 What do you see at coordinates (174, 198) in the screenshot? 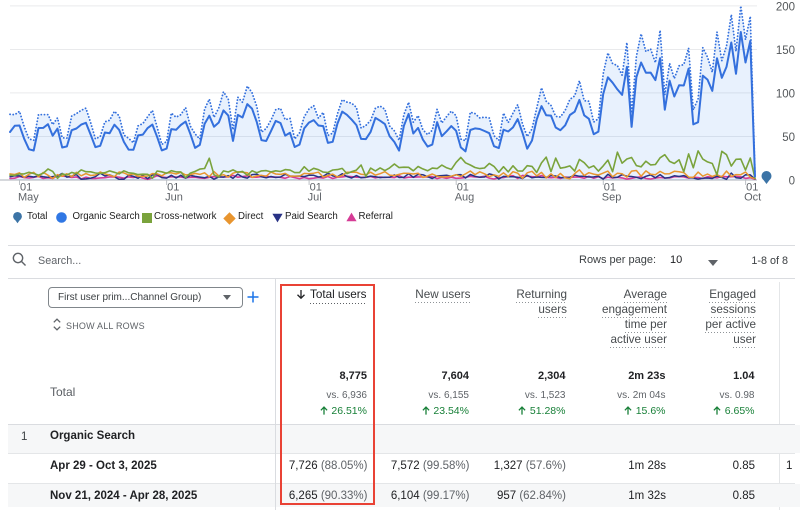
I see `svg-text: Jun` at bounding box center [174, 198].